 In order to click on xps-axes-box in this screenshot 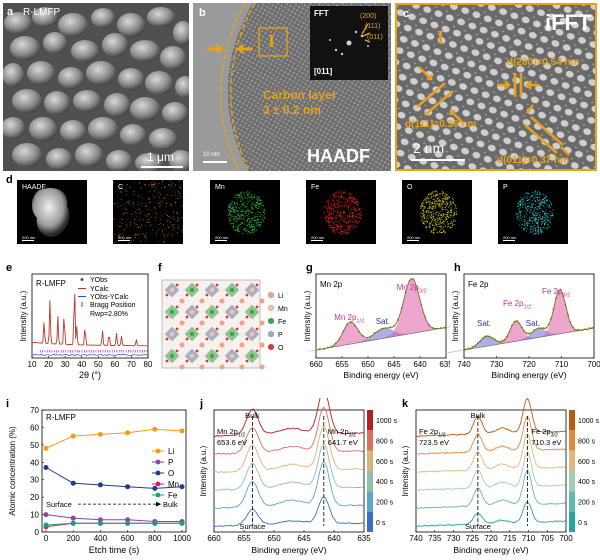, I will do `click(381, 316)`.